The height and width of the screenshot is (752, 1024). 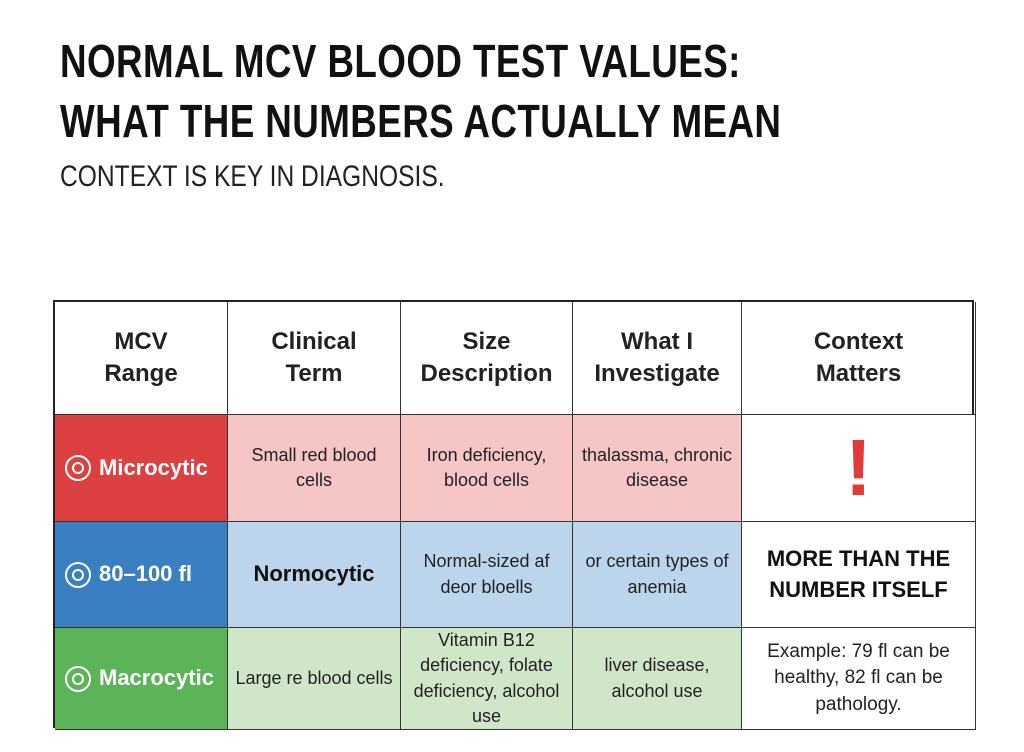 I want to click on cell-text: Size Description, so click(x=486, y=357).